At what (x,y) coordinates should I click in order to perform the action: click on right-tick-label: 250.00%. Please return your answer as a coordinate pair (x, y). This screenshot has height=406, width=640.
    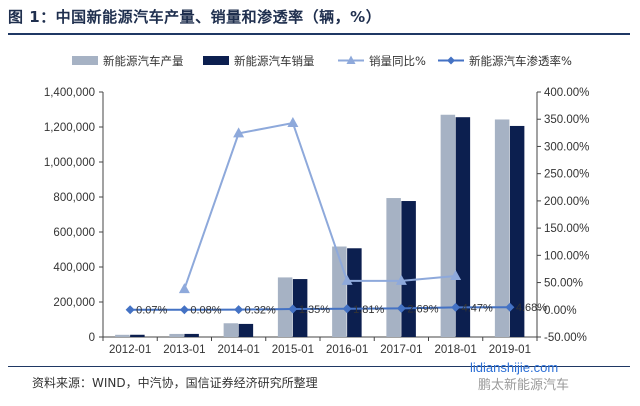
    Looking at the image, I should click on (566, 175).